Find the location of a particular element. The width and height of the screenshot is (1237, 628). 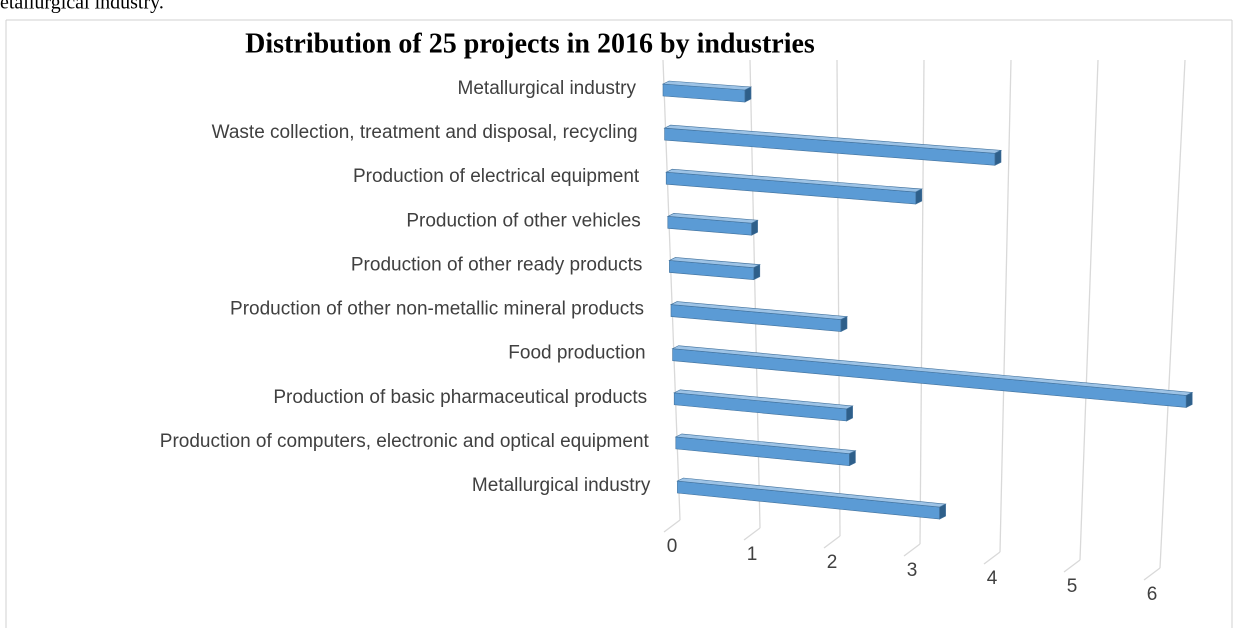

y-tick-label: Food production is located at coordinates (576, 353).